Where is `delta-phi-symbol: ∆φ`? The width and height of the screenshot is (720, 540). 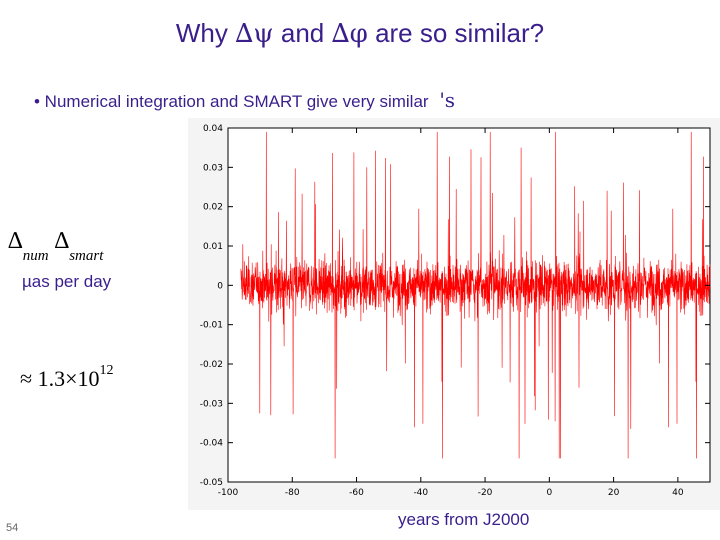 delta-phi-symbol: ∆φ is located at coordinates (349, 34).